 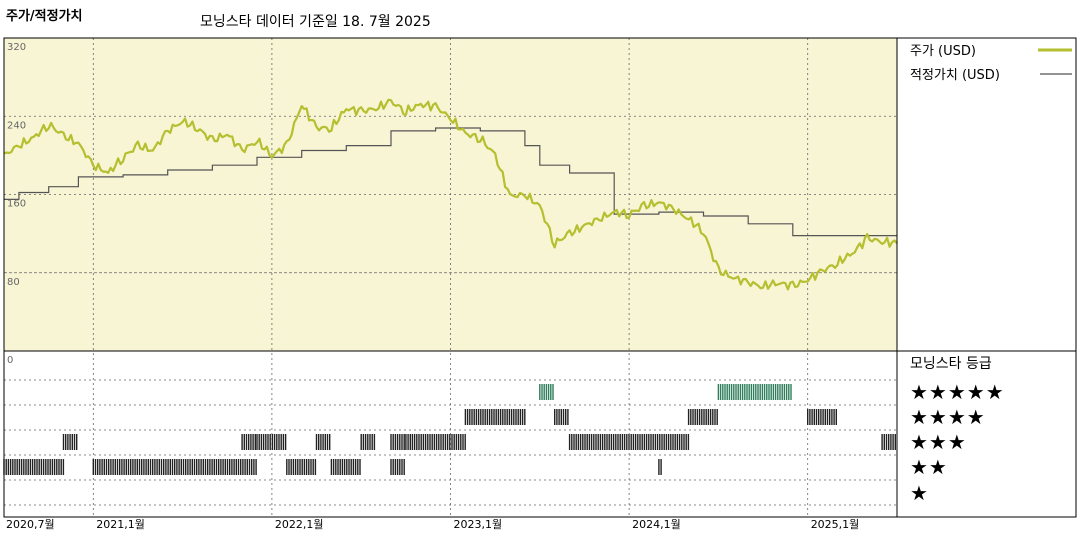 What do you see at coordinates (13, 282) in the screenshot?
I see `y-tick-label: 80` at bounding box center [13, 282].